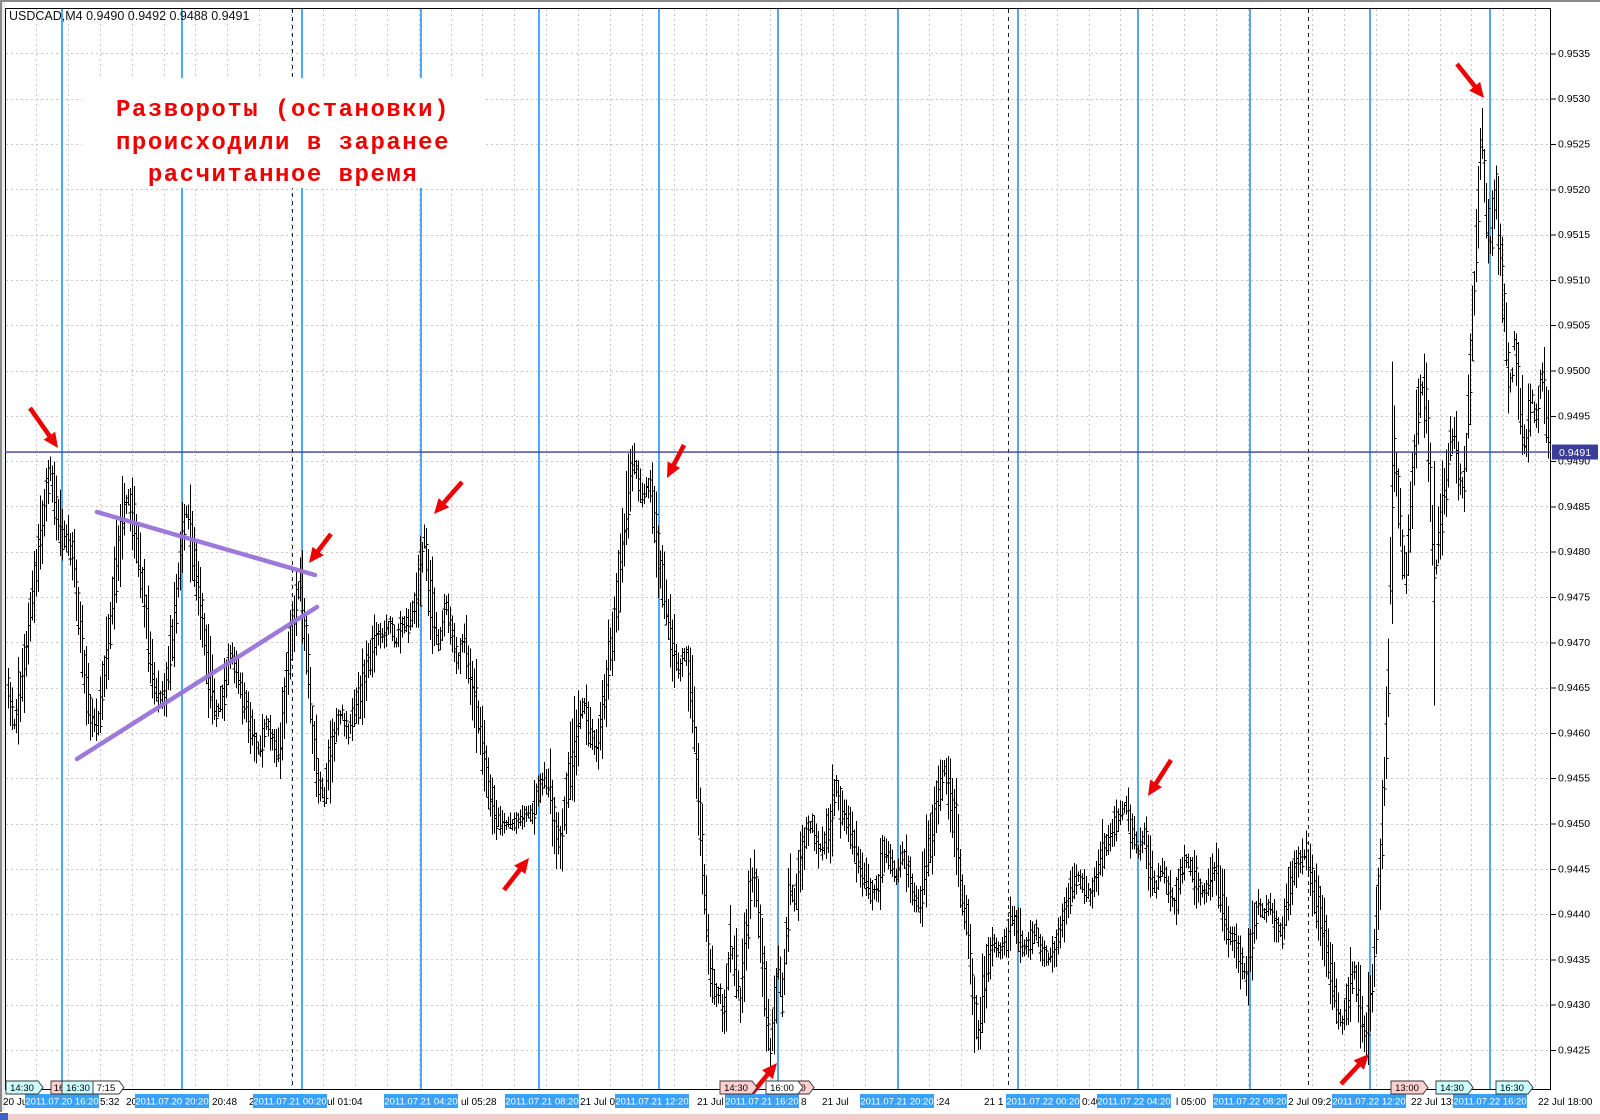 The width and height of the screenshot is (1600, 1120). What do you see at coordinates (1574, 779) in the screenshot?
I see `price-label: 0.9455` at bounding box center [1574, 779].